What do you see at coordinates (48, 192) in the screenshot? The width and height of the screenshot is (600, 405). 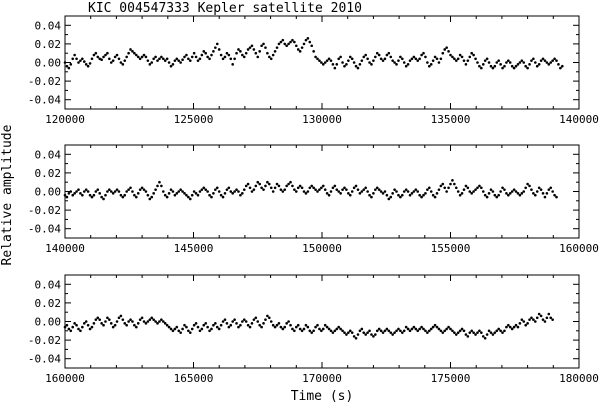 I see `y-tick-label: 0.00` at bounding box center [48, 192].